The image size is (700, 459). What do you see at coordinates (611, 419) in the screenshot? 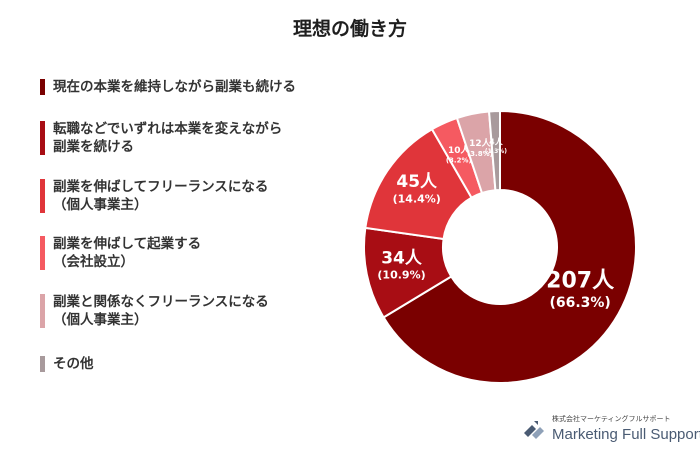
I see `company-name: 株式会社マーケティングフルサポート` at bounding box center [611, 419].